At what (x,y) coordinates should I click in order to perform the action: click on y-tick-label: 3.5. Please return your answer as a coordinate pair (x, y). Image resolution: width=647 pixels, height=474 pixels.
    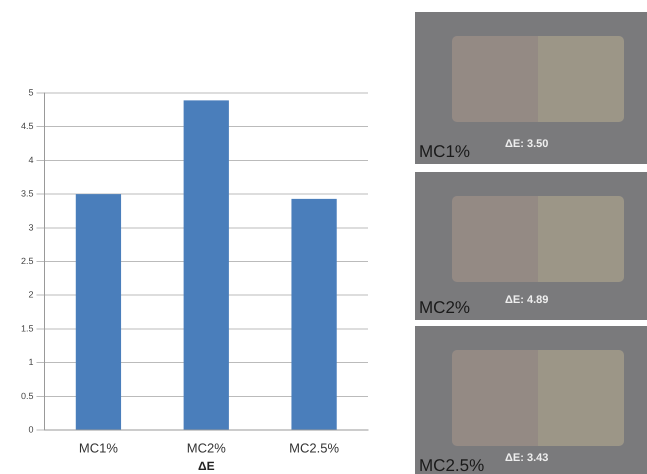
    Looking at the image, I should click on (27, 193).